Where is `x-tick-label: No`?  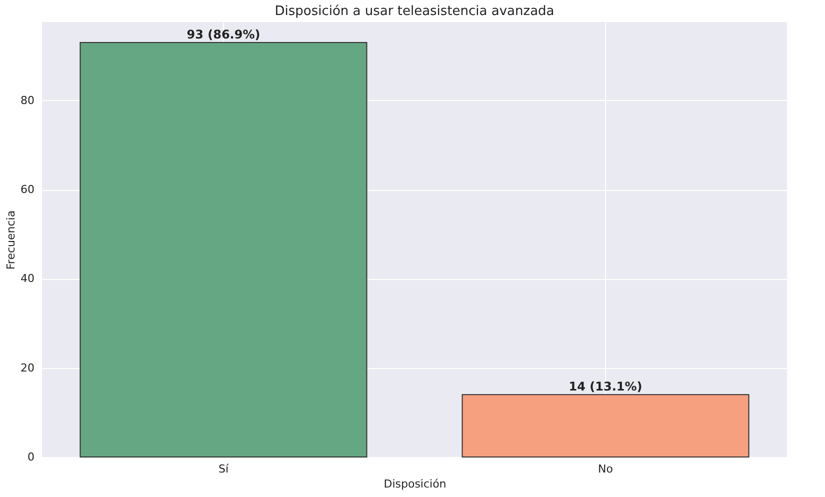
x-tick-label: No is located at coordinates (606, 469).